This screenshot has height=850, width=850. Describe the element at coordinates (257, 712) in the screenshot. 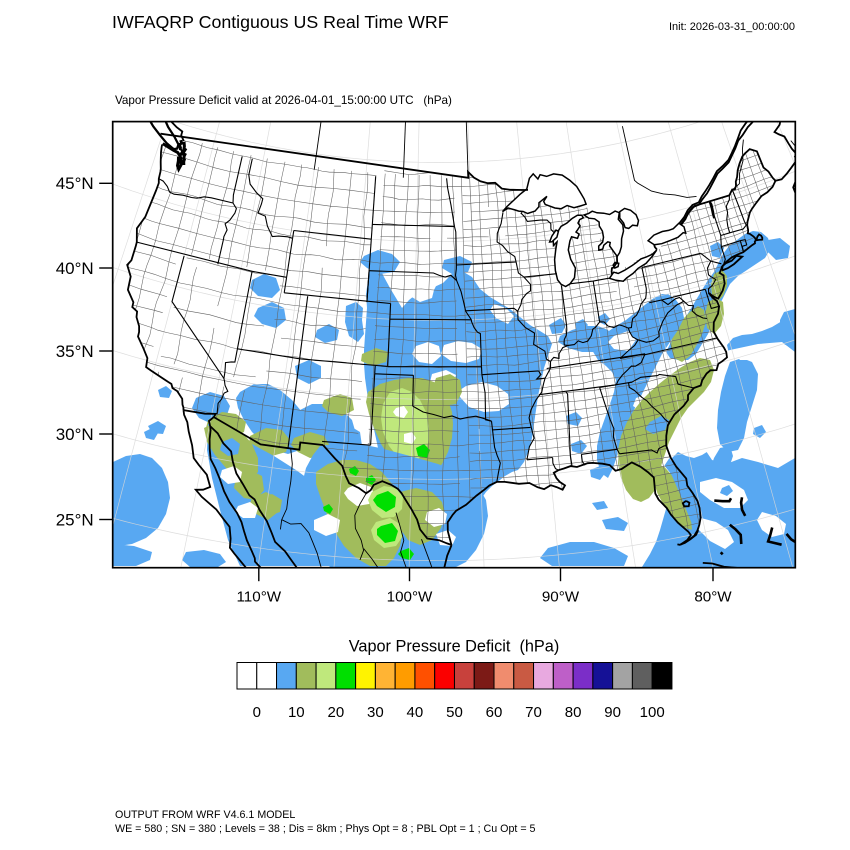

I see `svg-text: 0` at that location.